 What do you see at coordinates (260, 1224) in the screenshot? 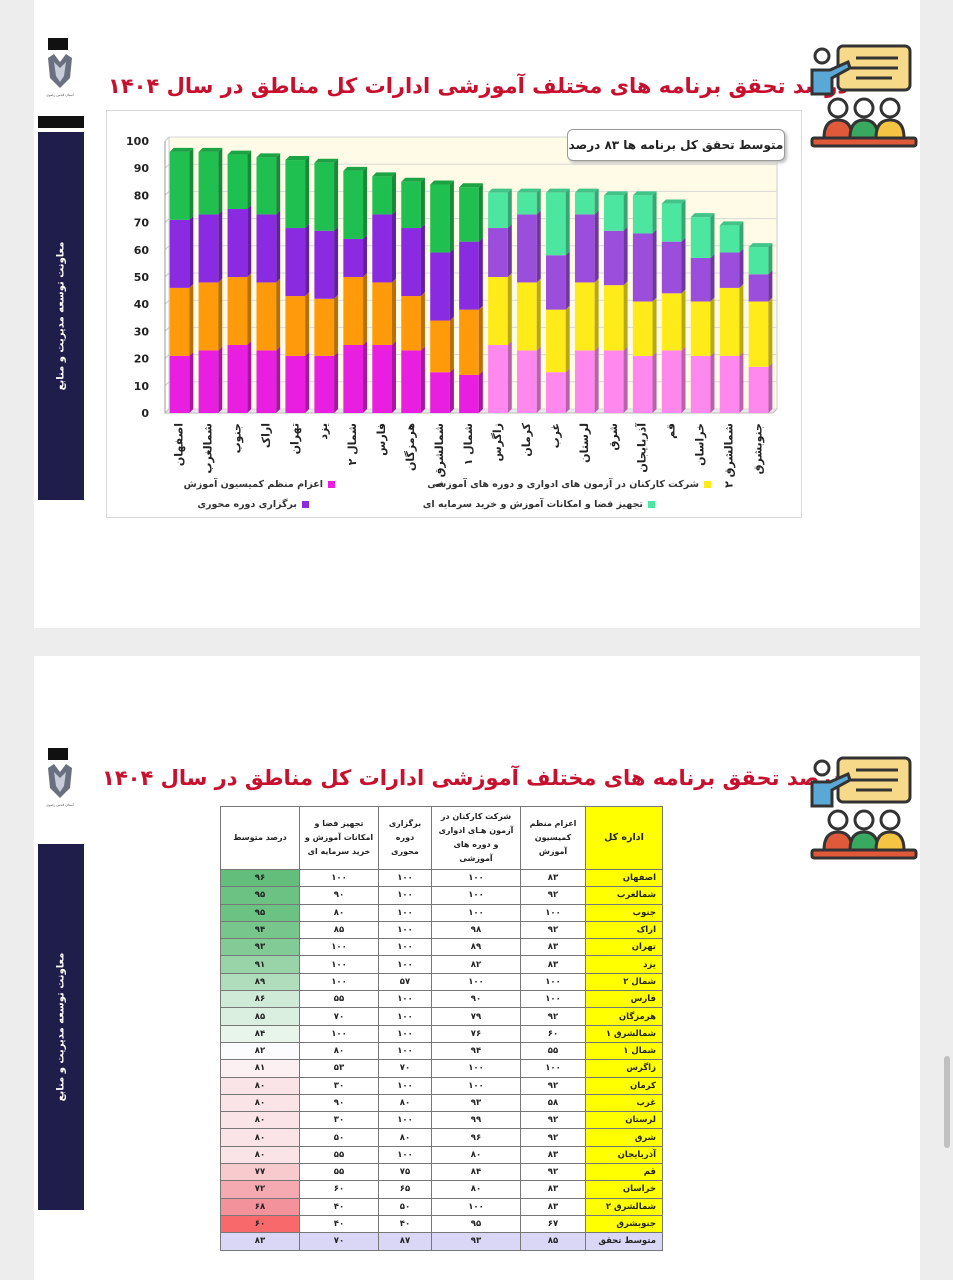
I see `table-cell-avg: ۶۰` at bounding box center [260, 1224].